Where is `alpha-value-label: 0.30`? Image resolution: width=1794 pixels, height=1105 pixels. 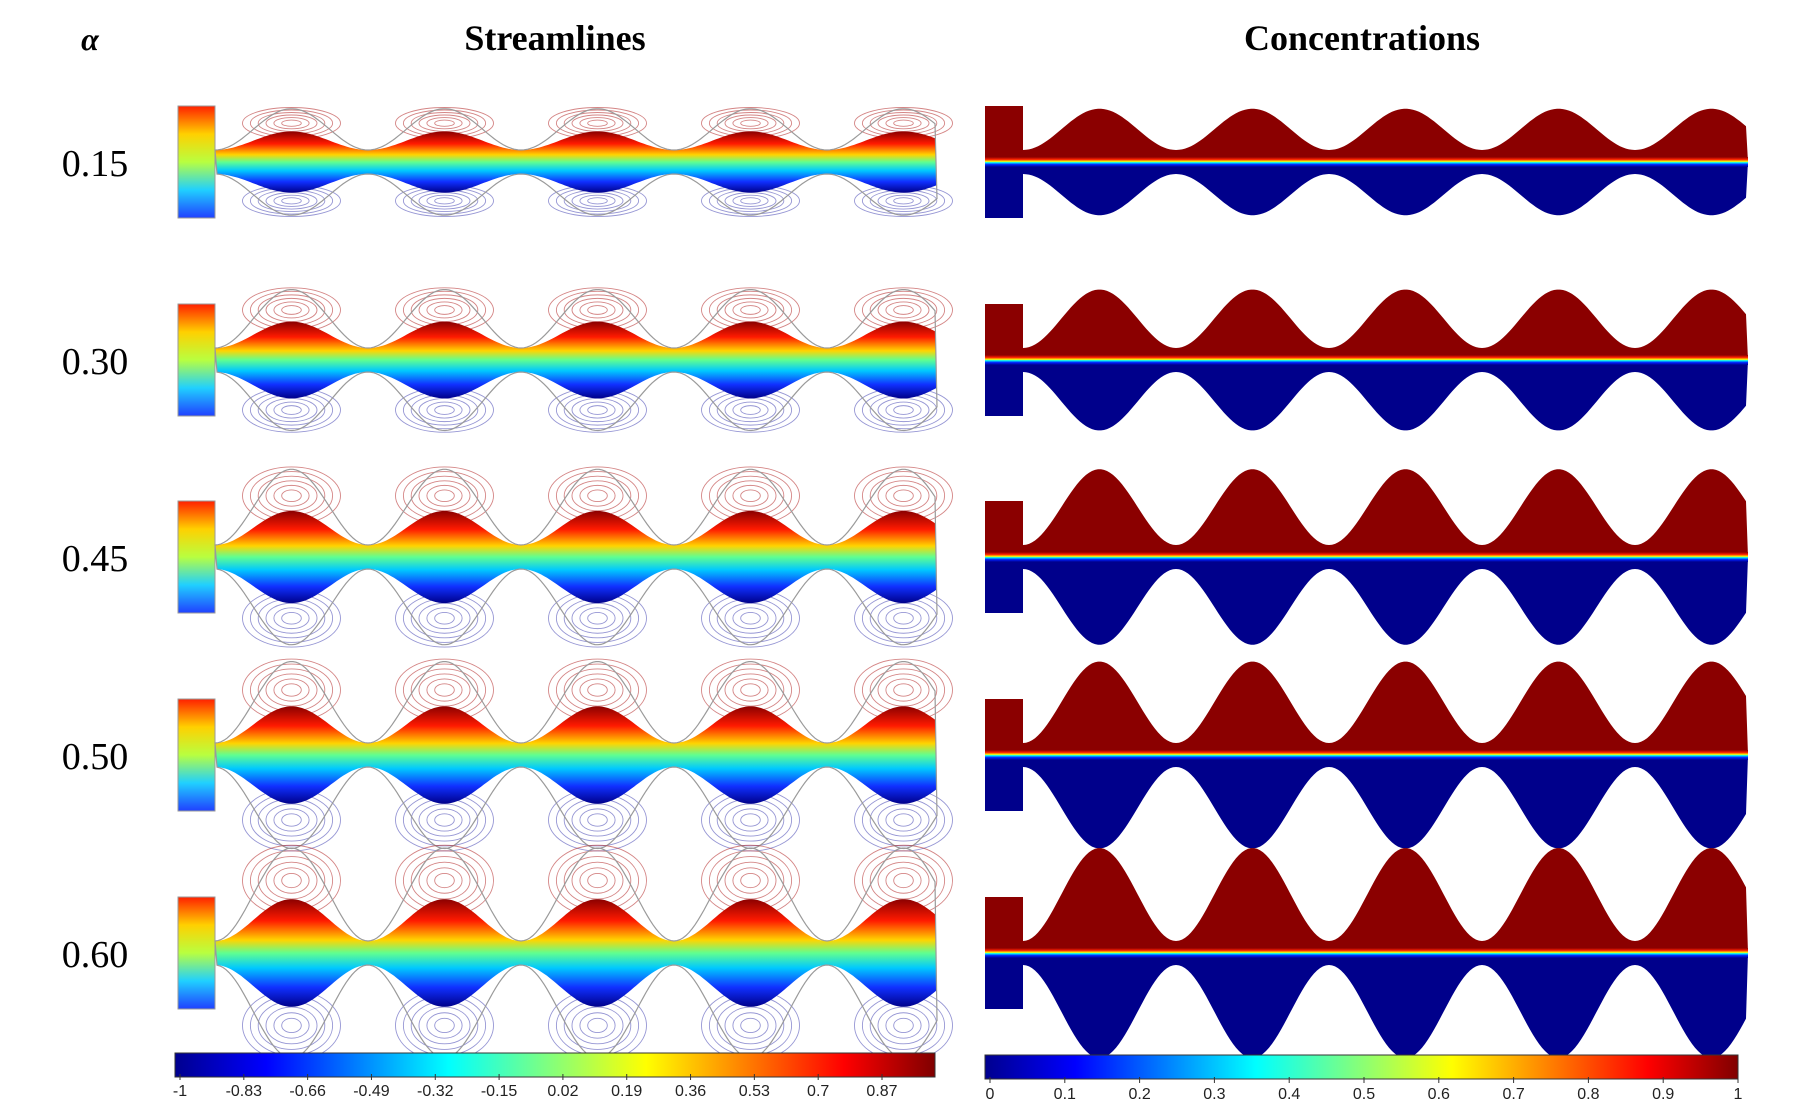
alpha-value-label: 0.30 is located at coordinates (95, 362).